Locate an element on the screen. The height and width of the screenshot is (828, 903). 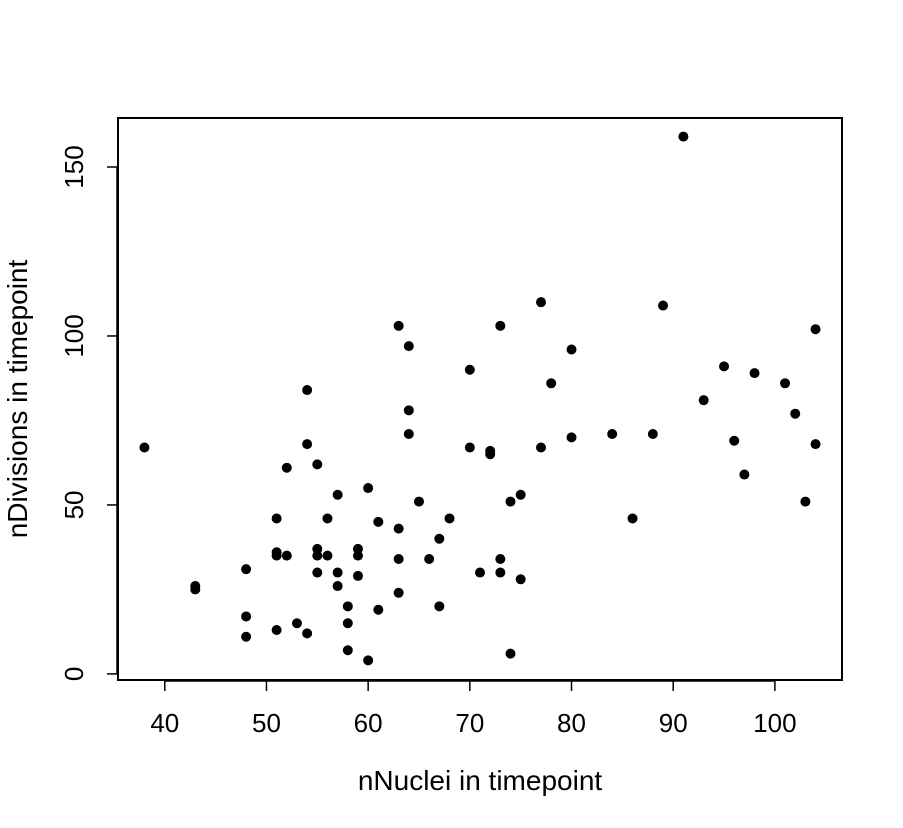
y-axis: 0 50 100 150 is located at coordinates (88, 413).